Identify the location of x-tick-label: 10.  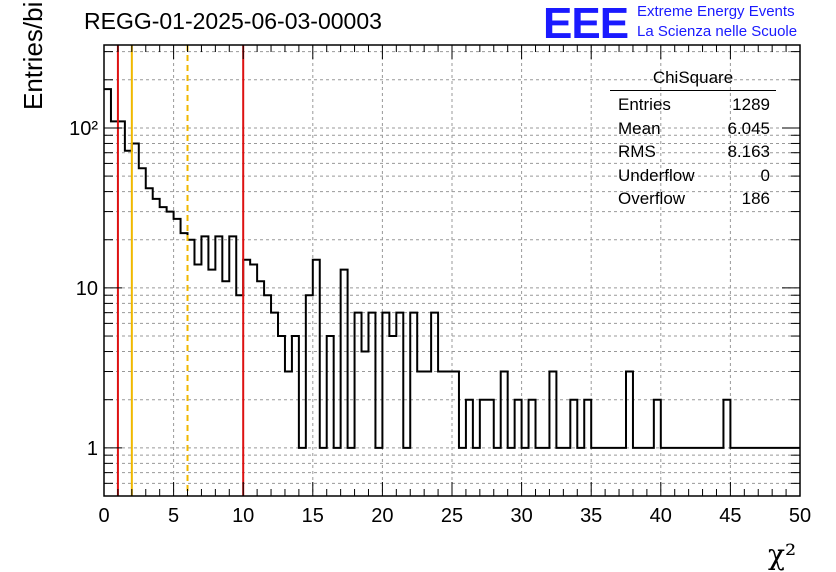
(243, 516).